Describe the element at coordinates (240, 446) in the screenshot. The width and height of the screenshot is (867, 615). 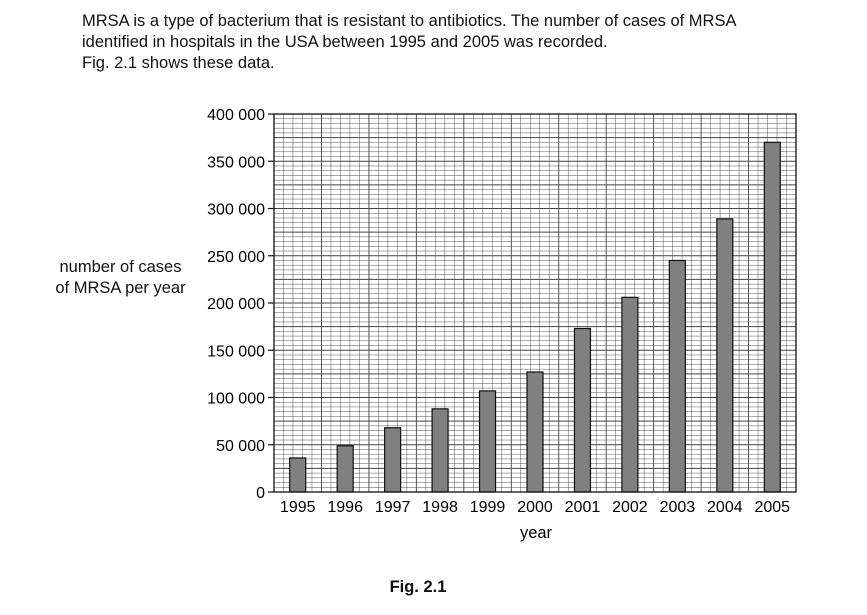
I see `y-tick-label: 50 000` at that location.